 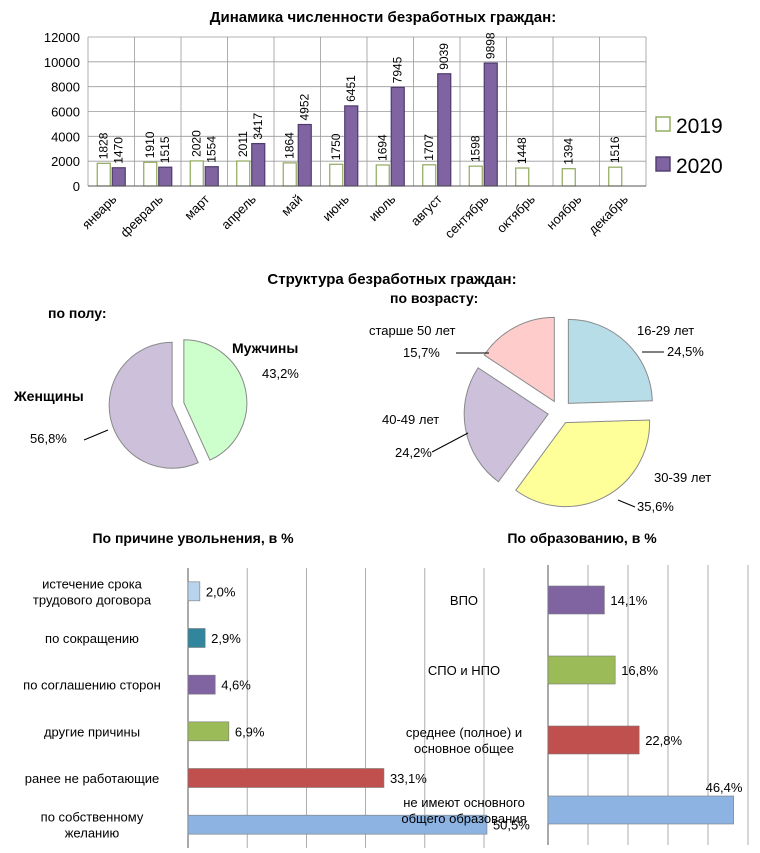 What do you see at coordinates (211, 176) in the screenshot?
I see `bar-2020-март` at bounding box center [211, 176].